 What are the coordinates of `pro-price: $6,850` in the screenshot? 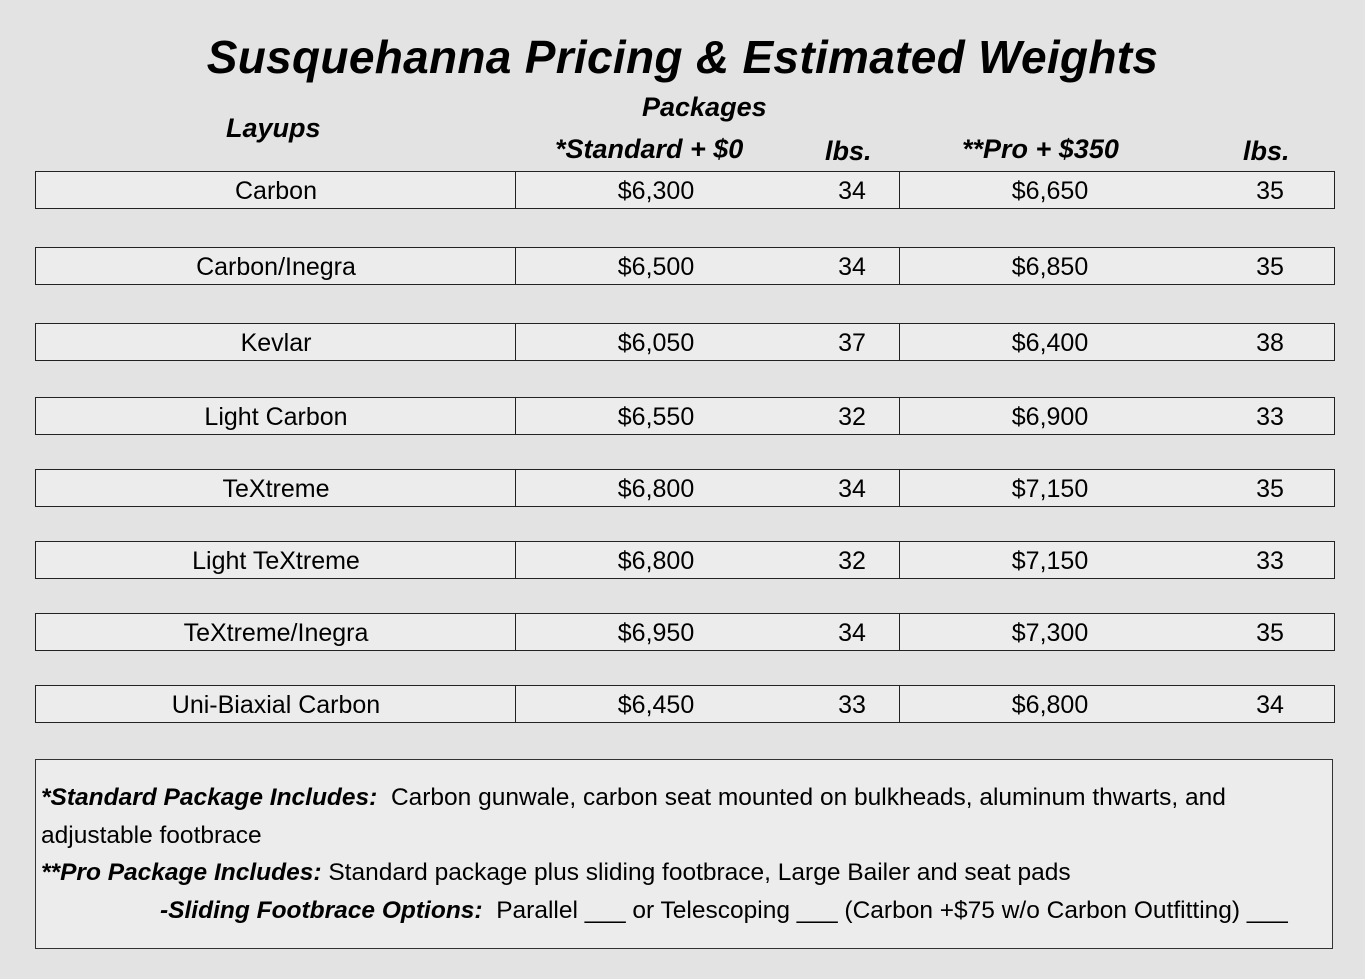 It's located at (1050, 267).